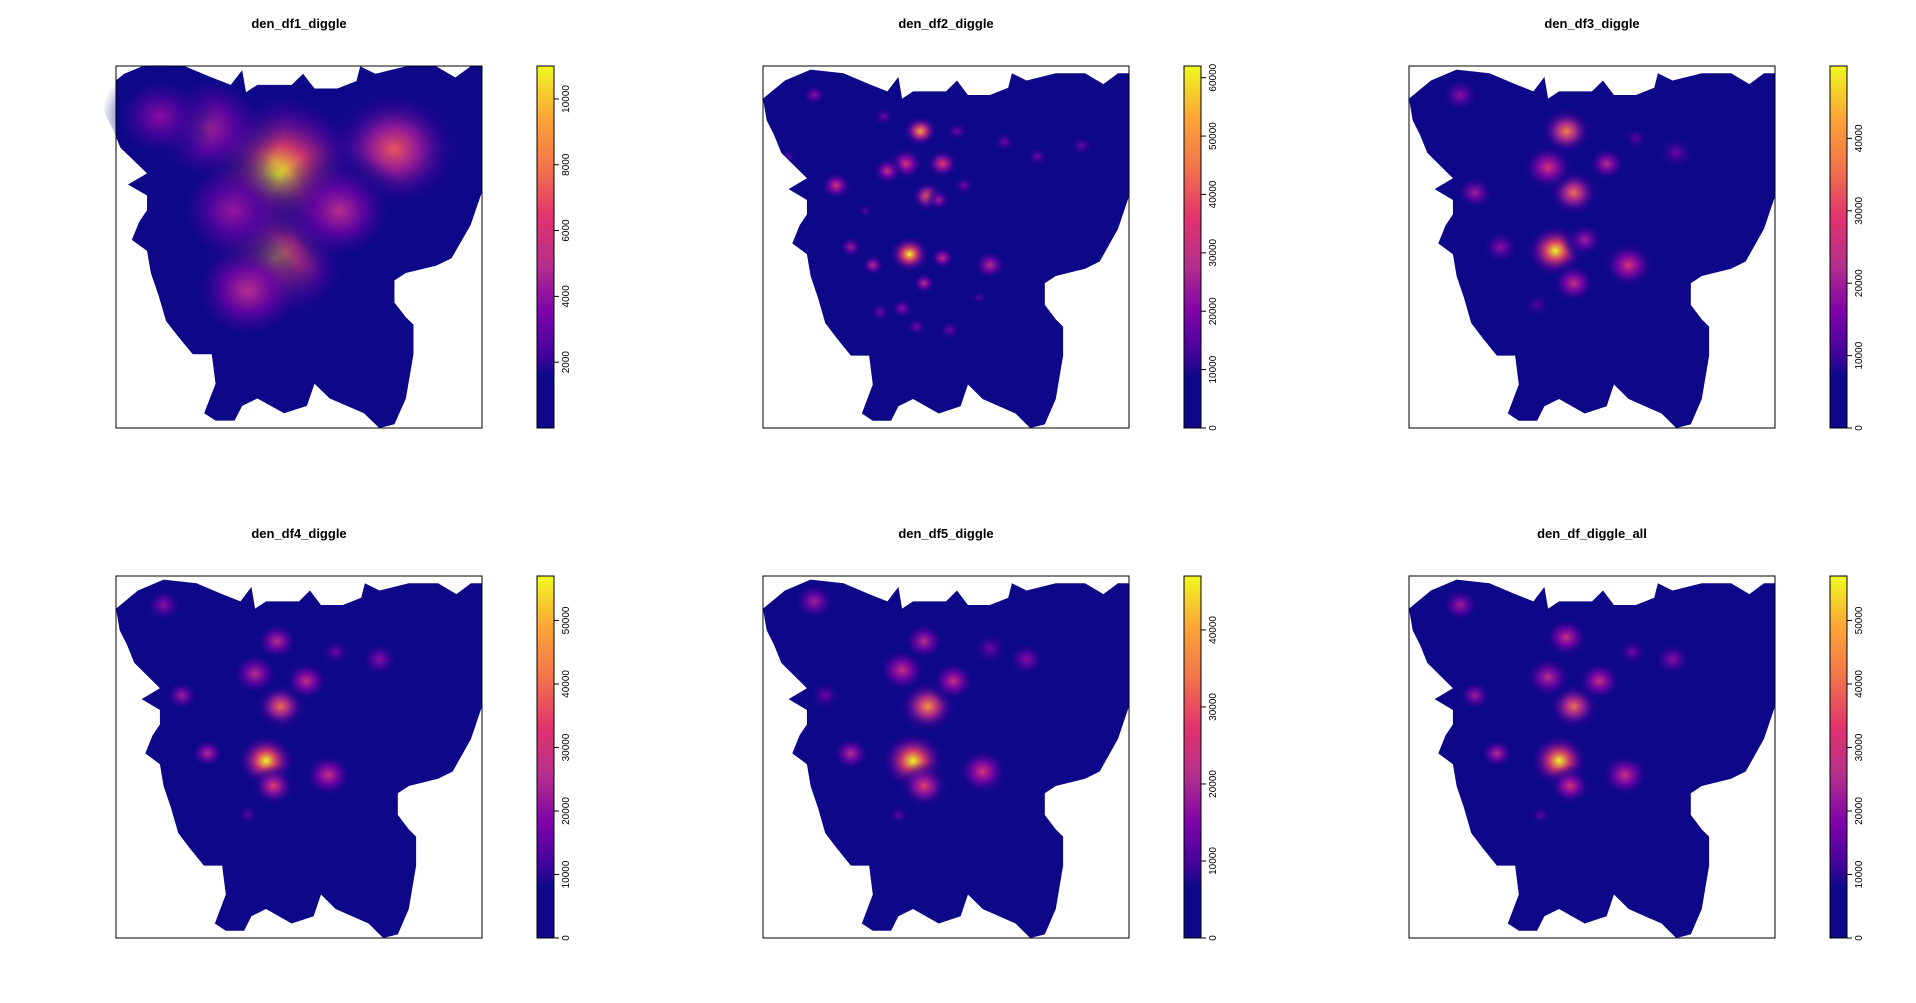  Describe the element at coordinates (945, 23) in the screenshot. I see `panel-title: den_df2_diggle` at that location.